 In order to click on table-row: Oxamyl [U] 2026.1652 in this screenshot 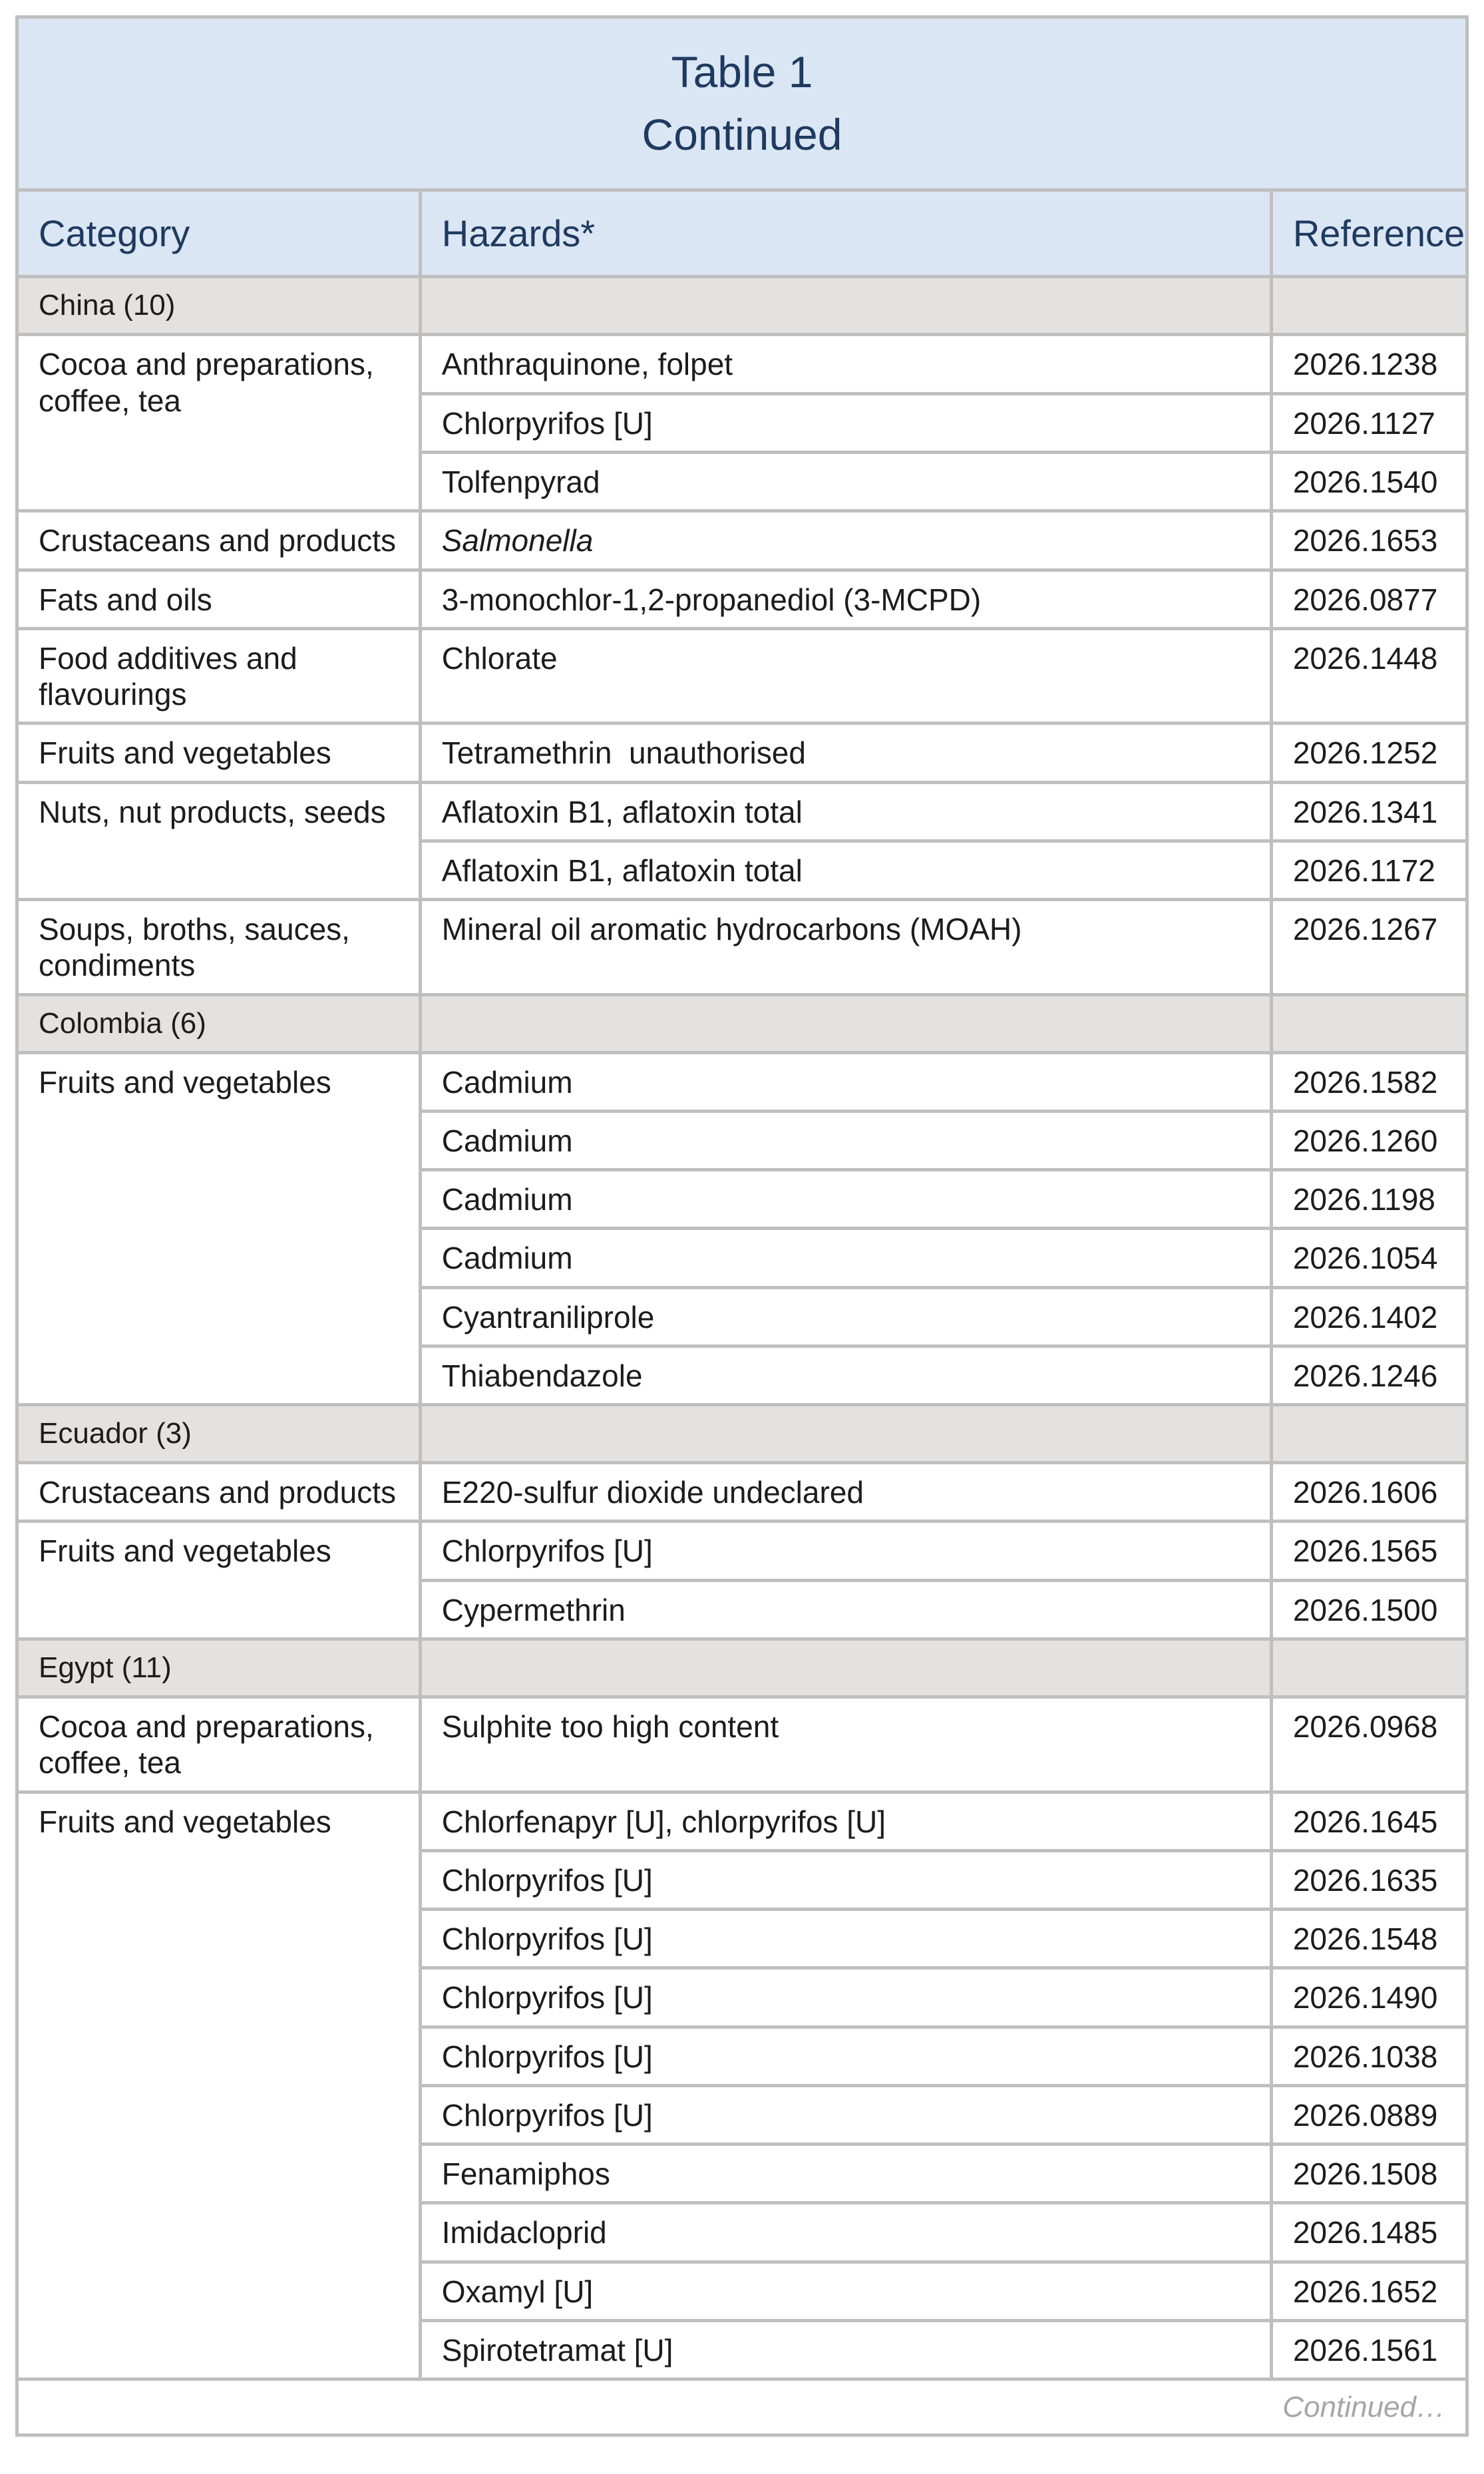, I will do `click(743, 2291)`.